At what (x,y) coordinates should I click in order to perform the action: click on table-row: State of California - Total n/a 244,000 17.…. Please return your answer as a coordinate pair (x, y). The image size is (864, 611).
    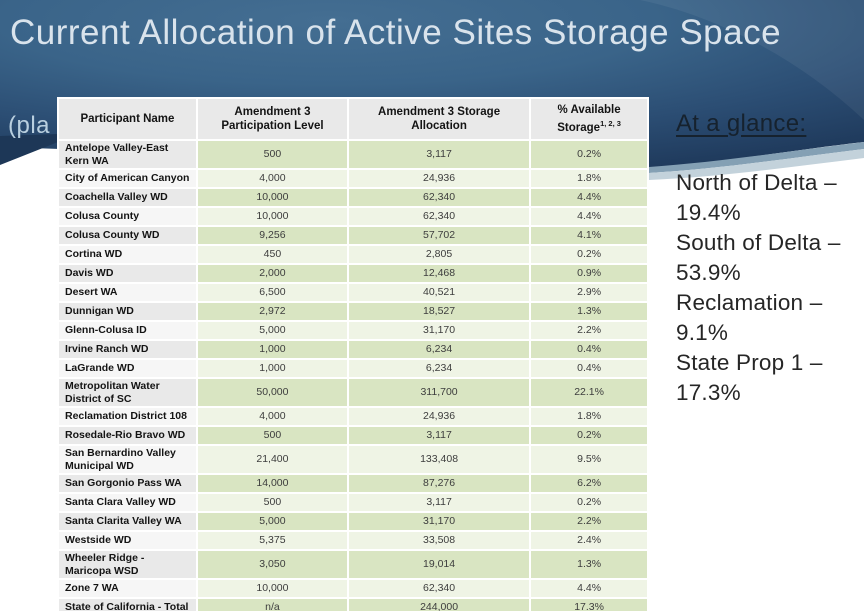
    Looking at the image, I should click on (353, 605).